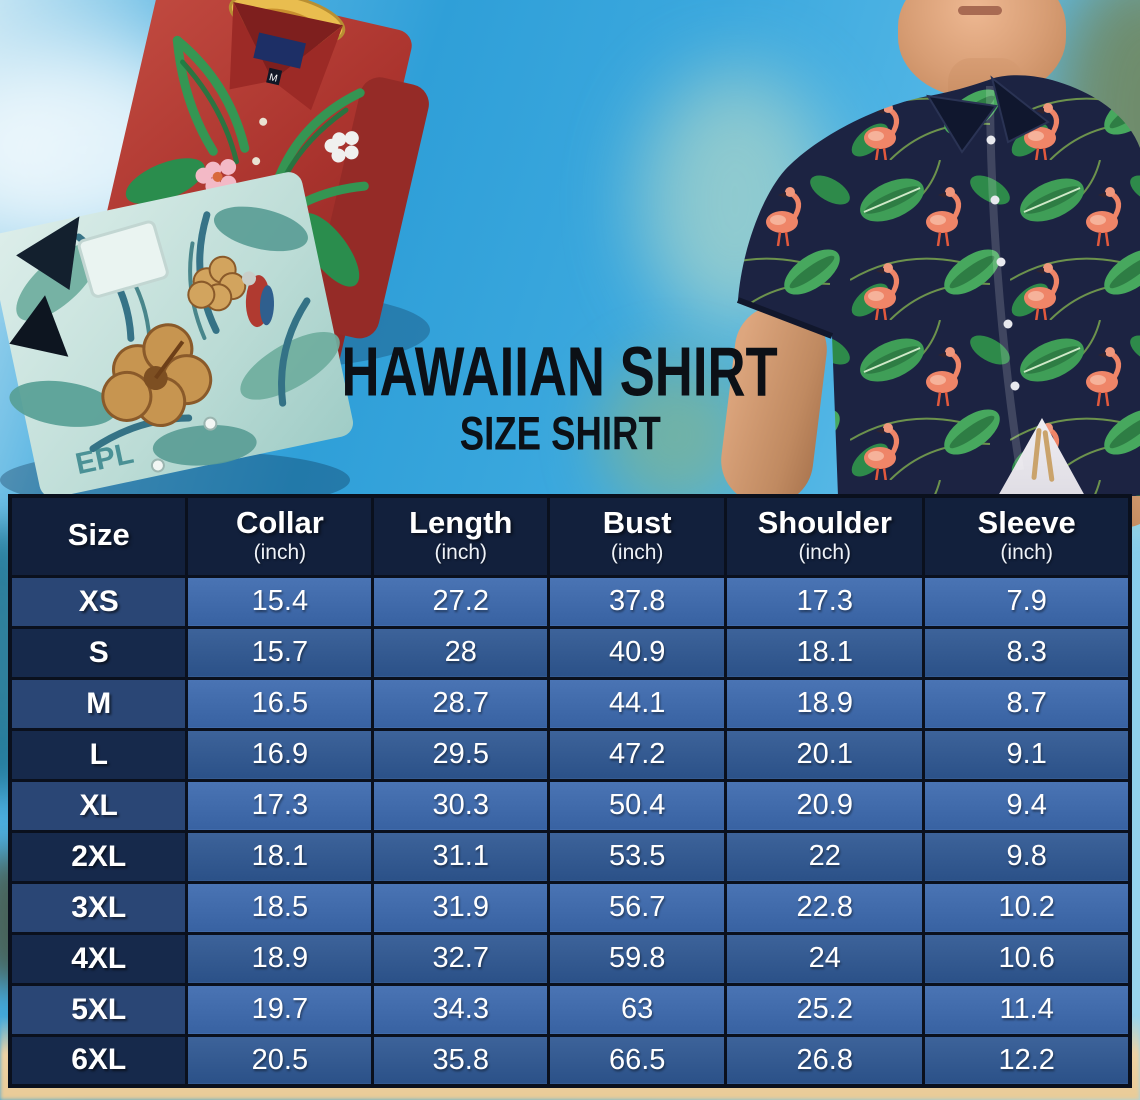 This screenshot has width=1140, height=1100. Describe the element at coordinates (637, 1060) in the screenshot. I see `value-cell: 66.5` at that location.